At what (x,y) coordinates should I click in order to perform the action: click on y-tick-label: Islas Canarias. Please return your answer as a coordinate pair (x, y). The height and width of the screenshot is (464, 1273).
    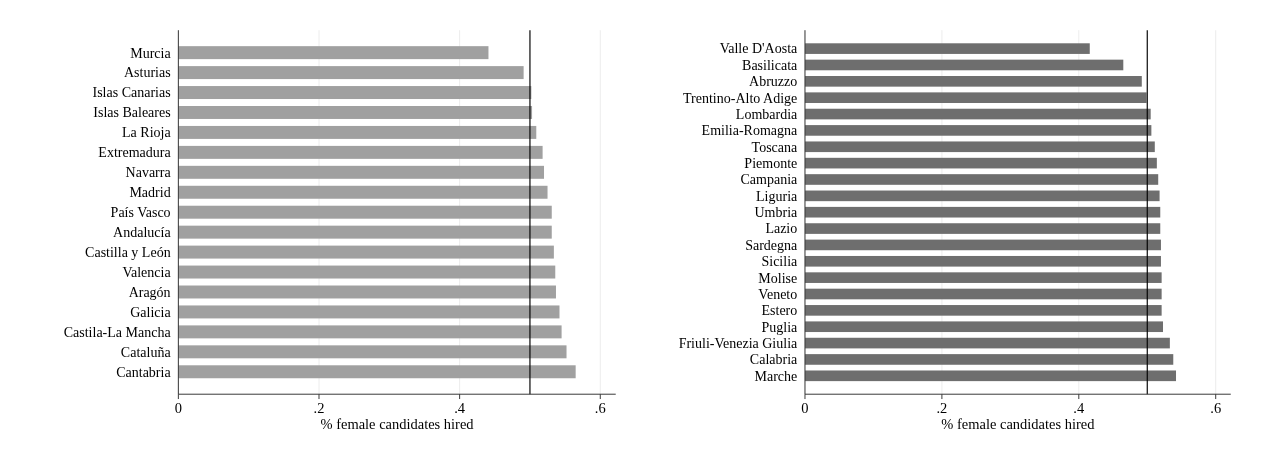
    Looking at the image, I should click on (131, 93).